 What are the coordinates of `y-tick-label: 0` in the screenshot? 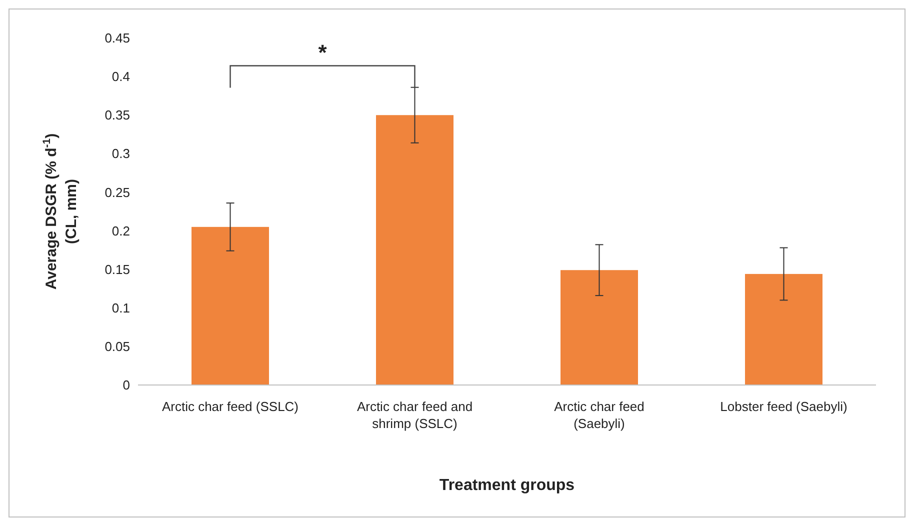 It's located at (126, 385).